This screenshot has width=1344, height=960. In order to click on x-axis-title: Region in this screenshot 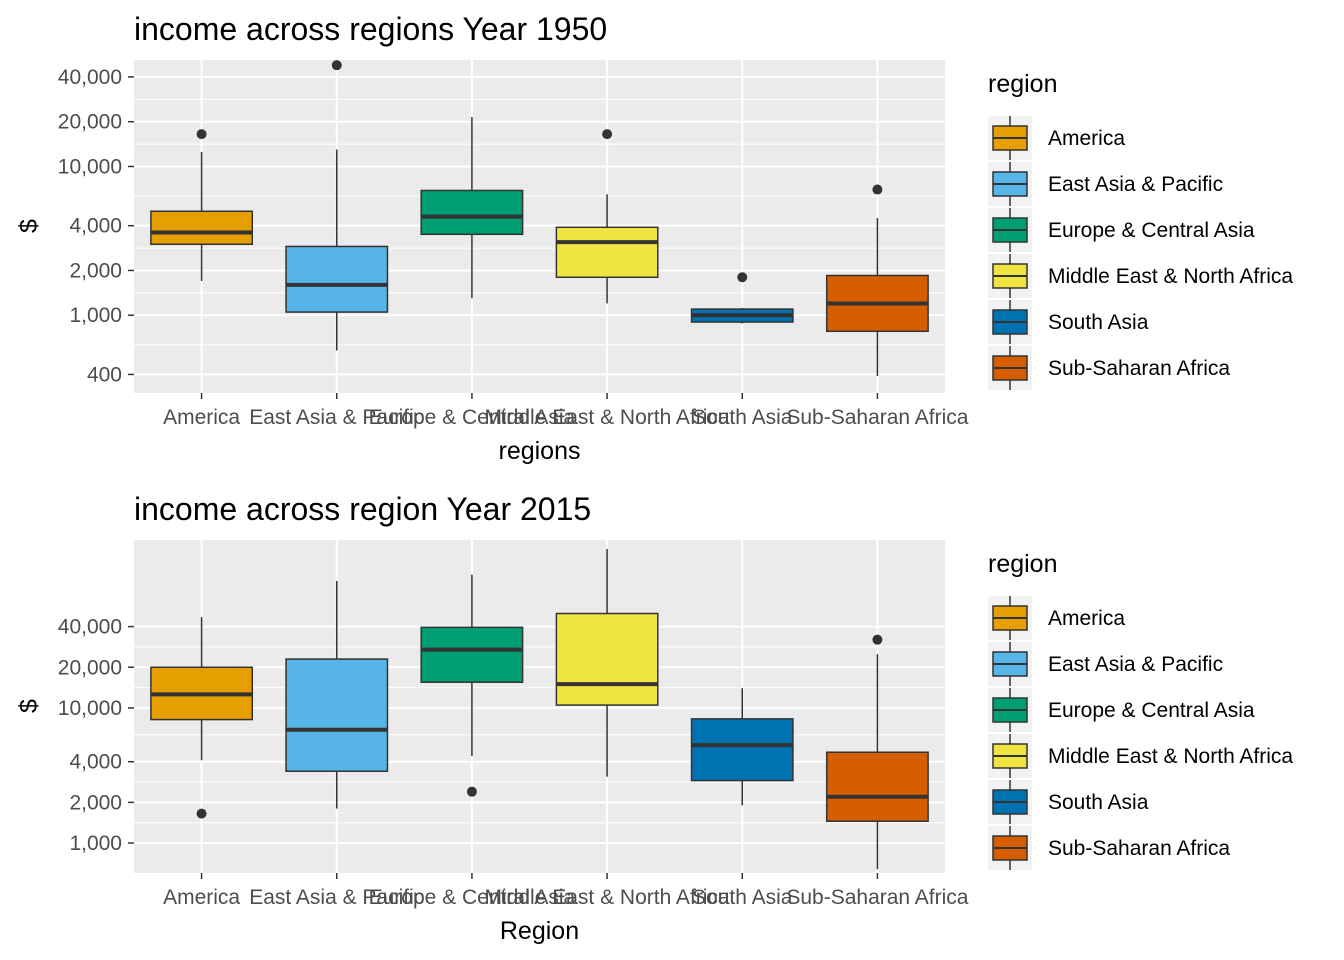, I will do `click(539, 931)`.